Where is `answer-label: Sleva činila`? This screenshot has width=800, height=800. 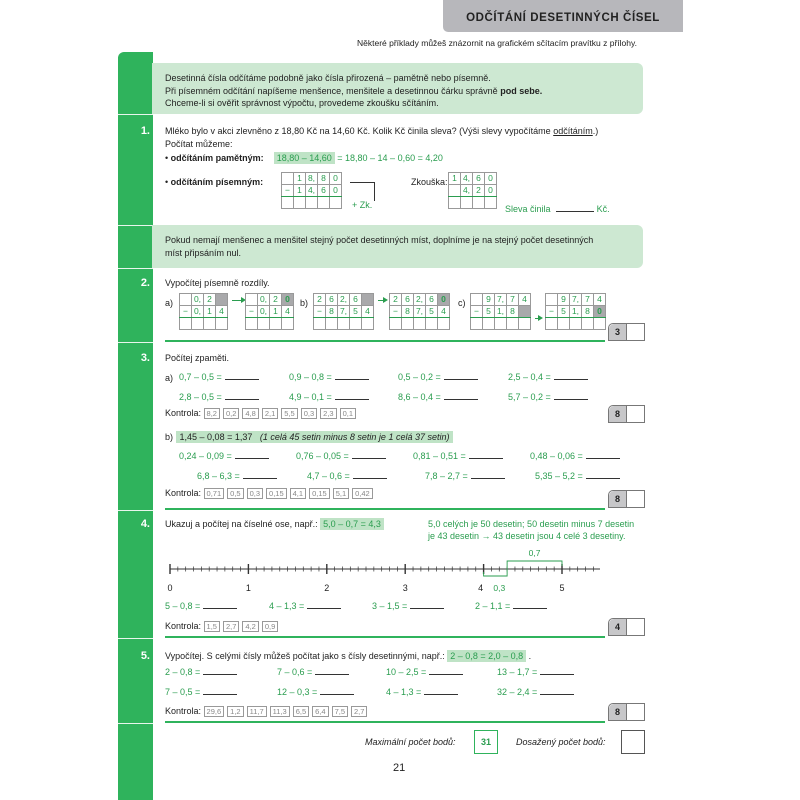
answer-label: Sleva činila is located at coordinates (528, 209).